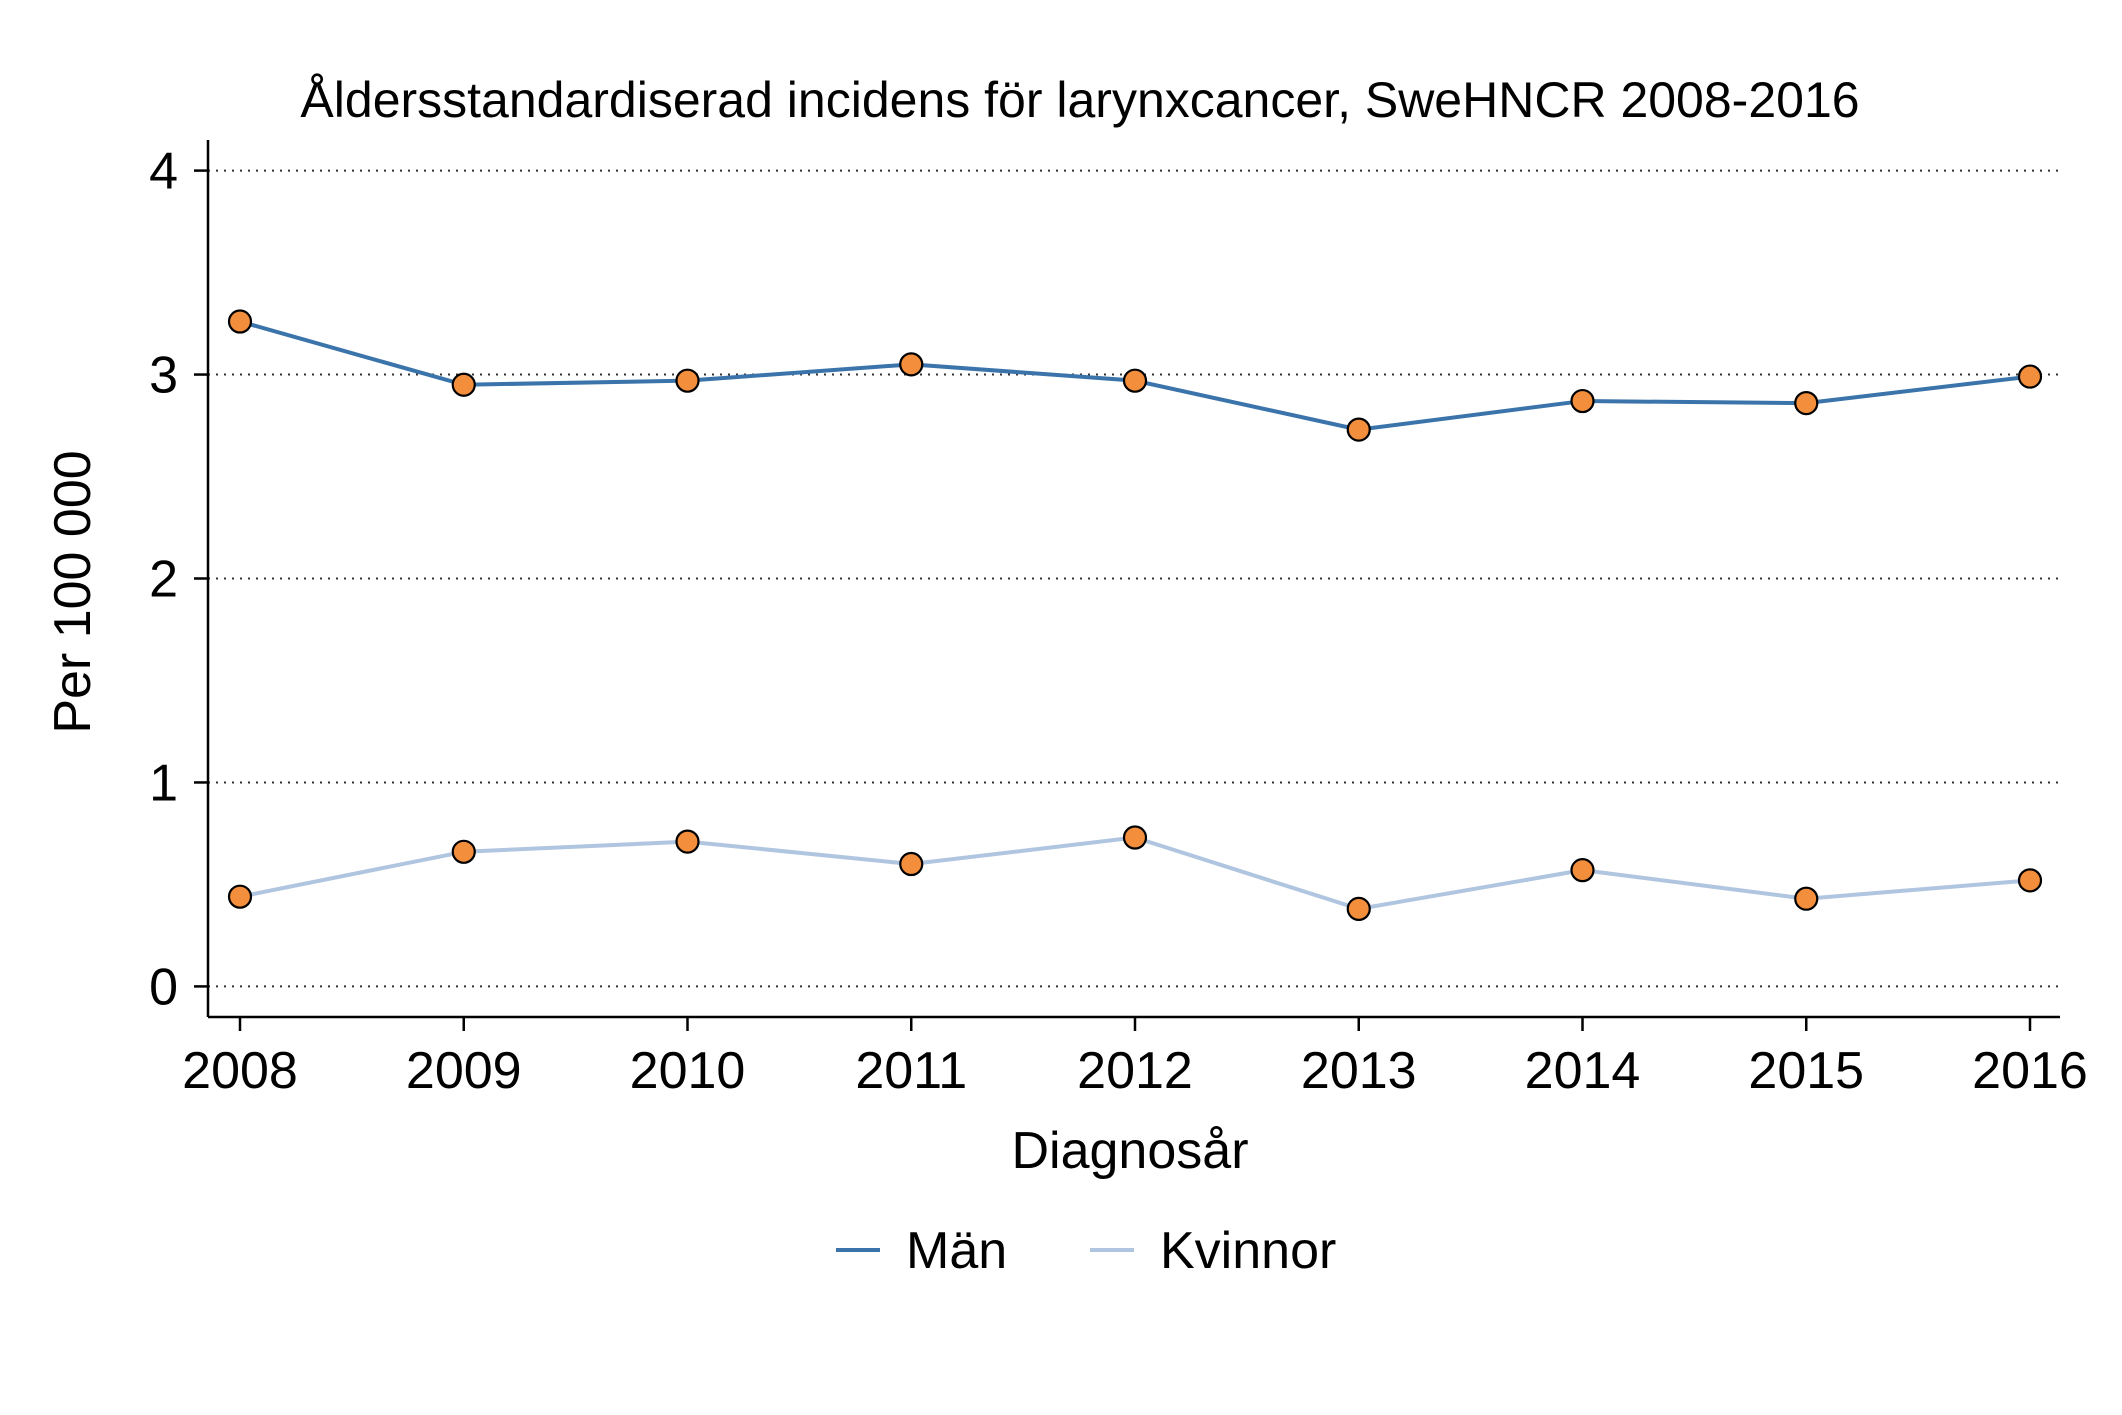 The width and height of the screenshot is (2122, 1415). I want to click on y-tick-label: 3, so click(163, 376).